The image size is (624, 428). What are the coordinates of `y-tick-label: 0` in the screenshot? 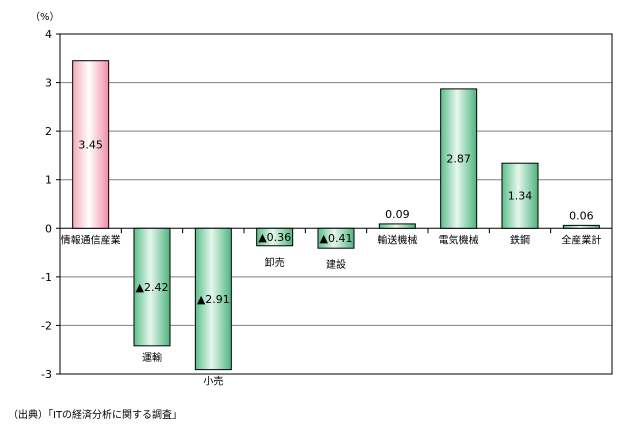 It's located at (48, 228).